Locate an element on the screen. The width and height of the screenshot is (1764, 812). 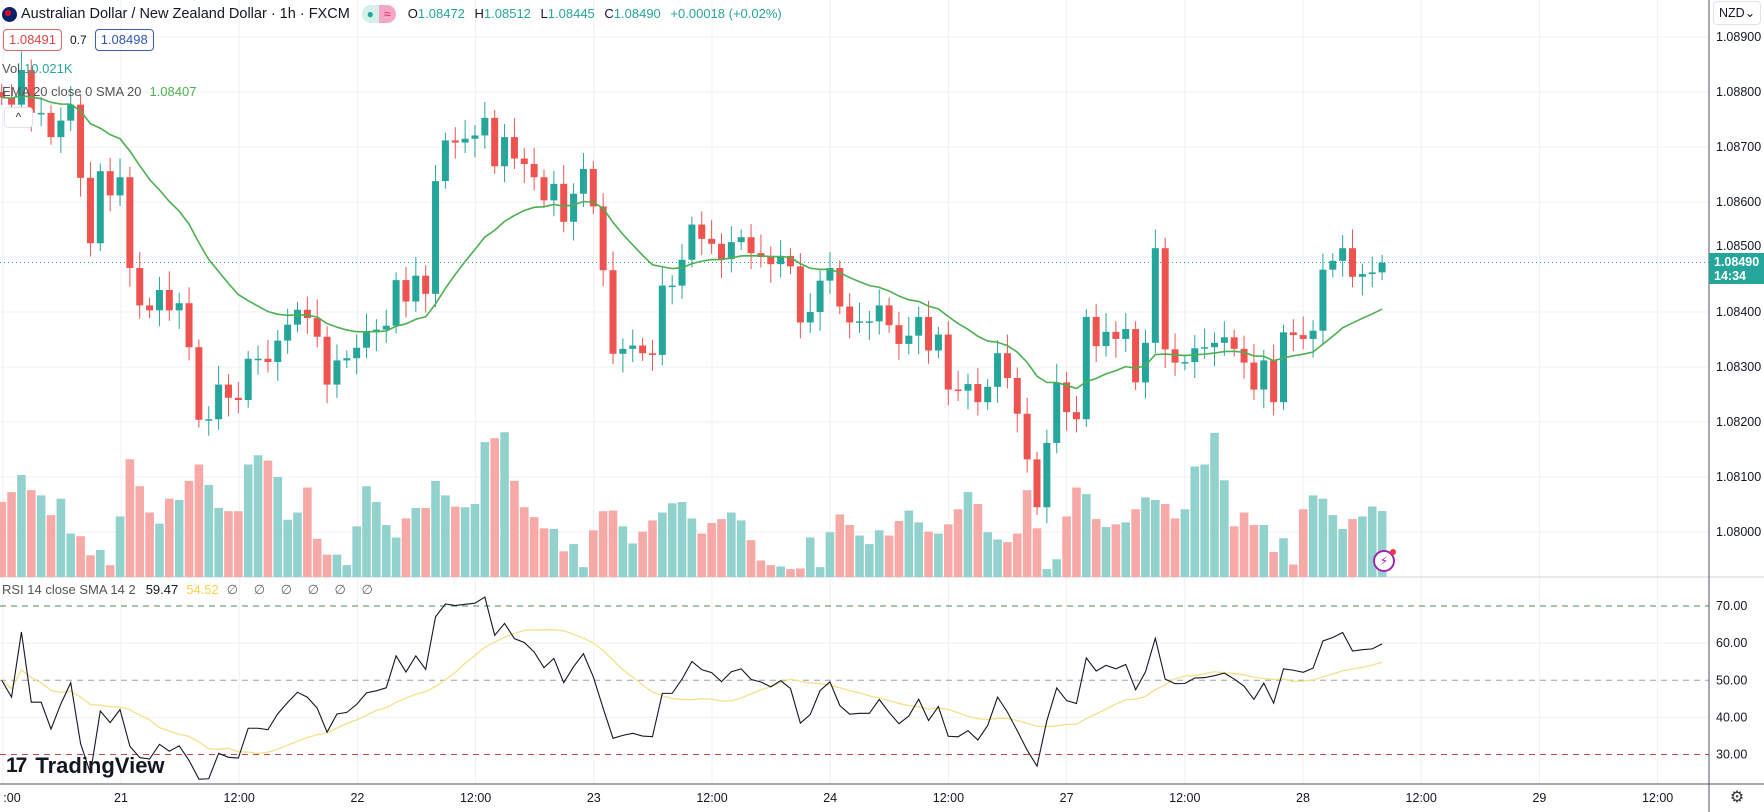
ema-value: 1.08407 is located at coordinates (173, 91).